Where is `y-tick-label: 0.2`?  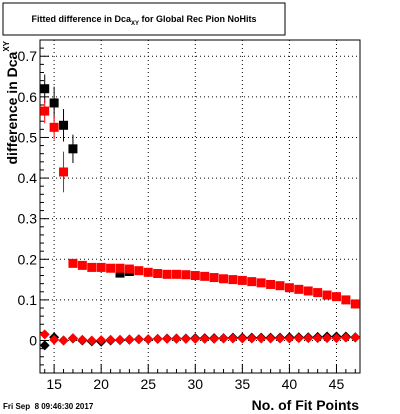
y-tick-label: 0.2 is located at coordinates (28, 259).